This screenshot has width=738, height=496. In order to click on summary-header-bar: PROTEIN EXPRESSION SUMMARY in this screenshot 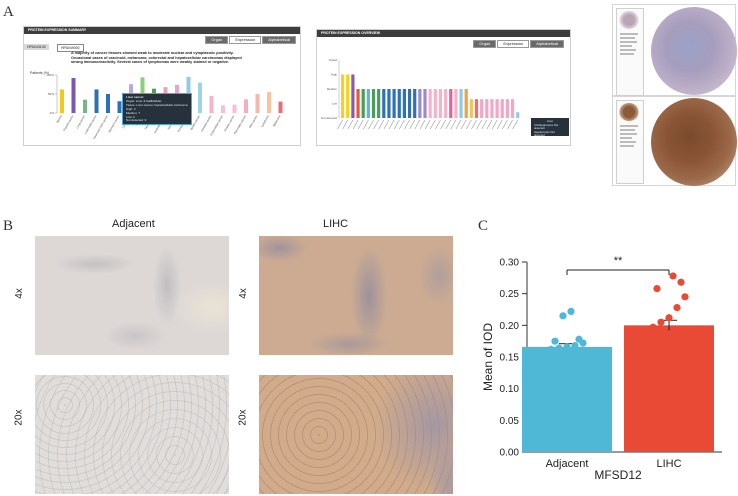, I will do `click(162, 30)`.